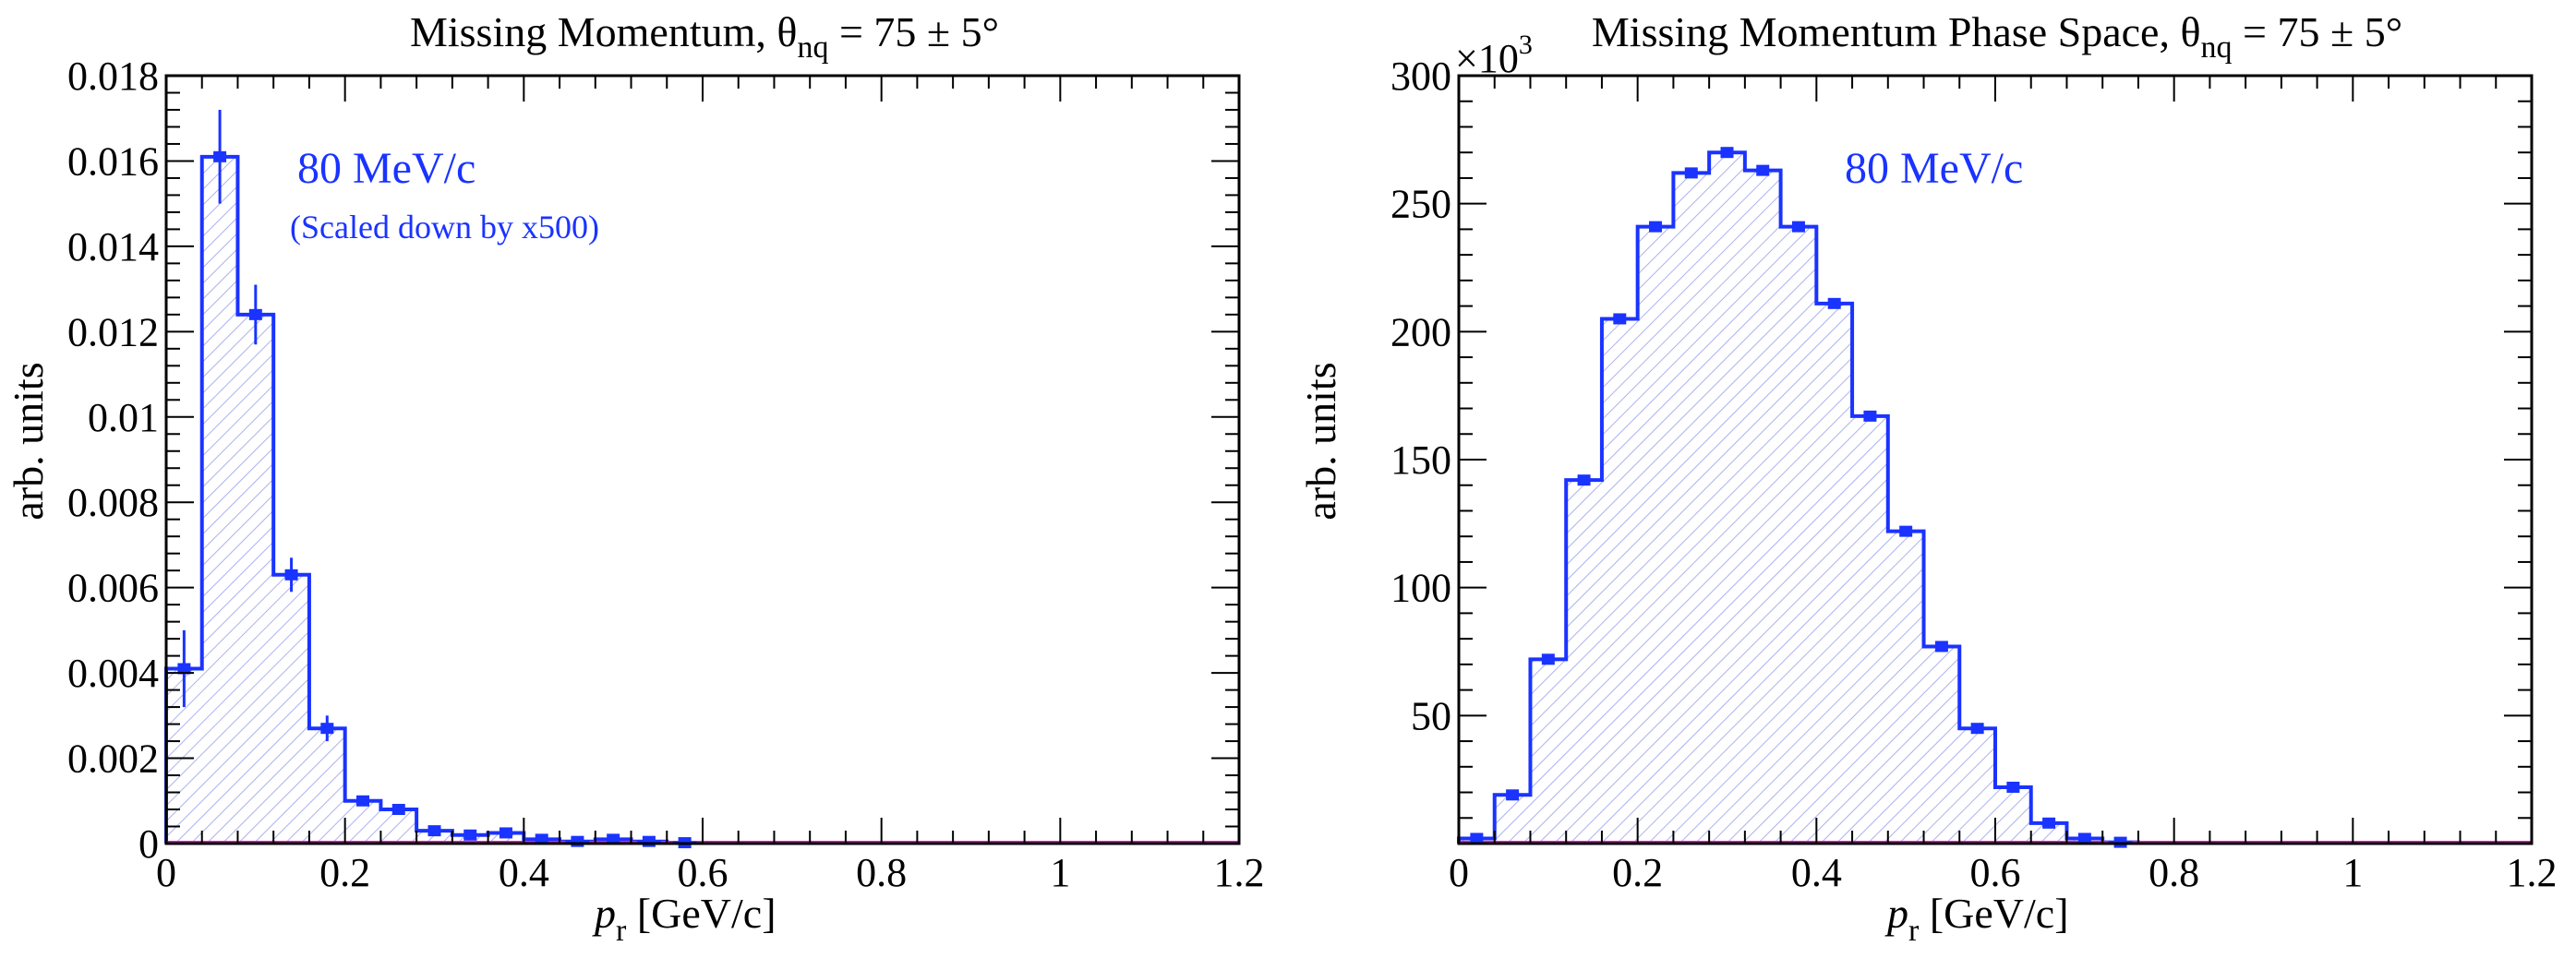 The image size is (2576, 958). I want to click on y-tick-label: 50, so click(1431, 715).